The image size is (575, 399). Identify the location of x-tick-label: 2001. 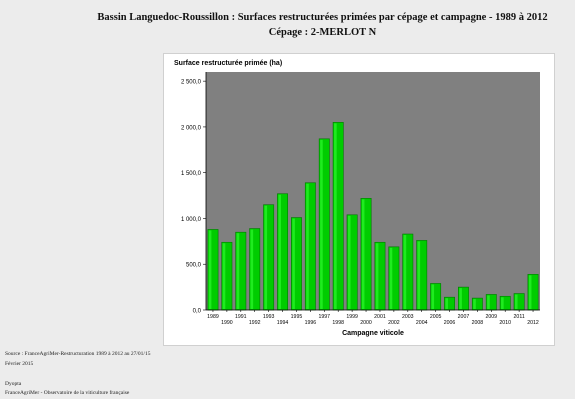
(380, 317).